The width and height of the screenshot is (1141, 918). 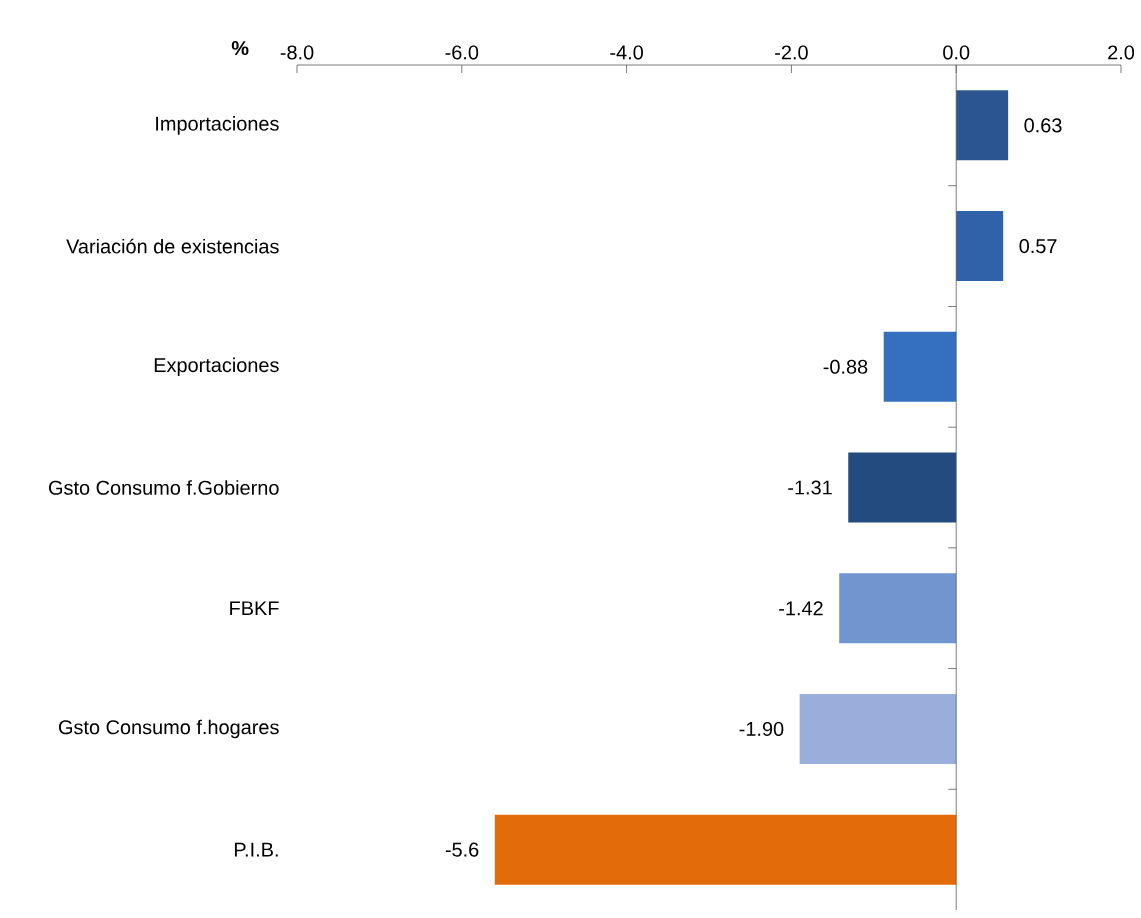 What do you see at coordinates (216, 367) in the screenshot?
I see `y-tick-label: Exportaciones` at bounding box center [216, 367].